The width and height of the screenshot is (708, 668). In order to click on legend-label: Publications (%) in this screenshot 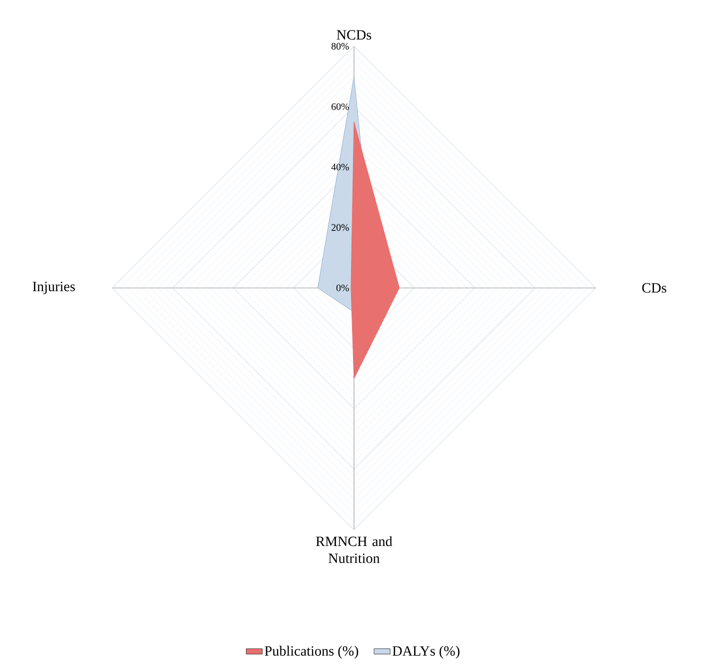, I will do `click(311, 652)`.